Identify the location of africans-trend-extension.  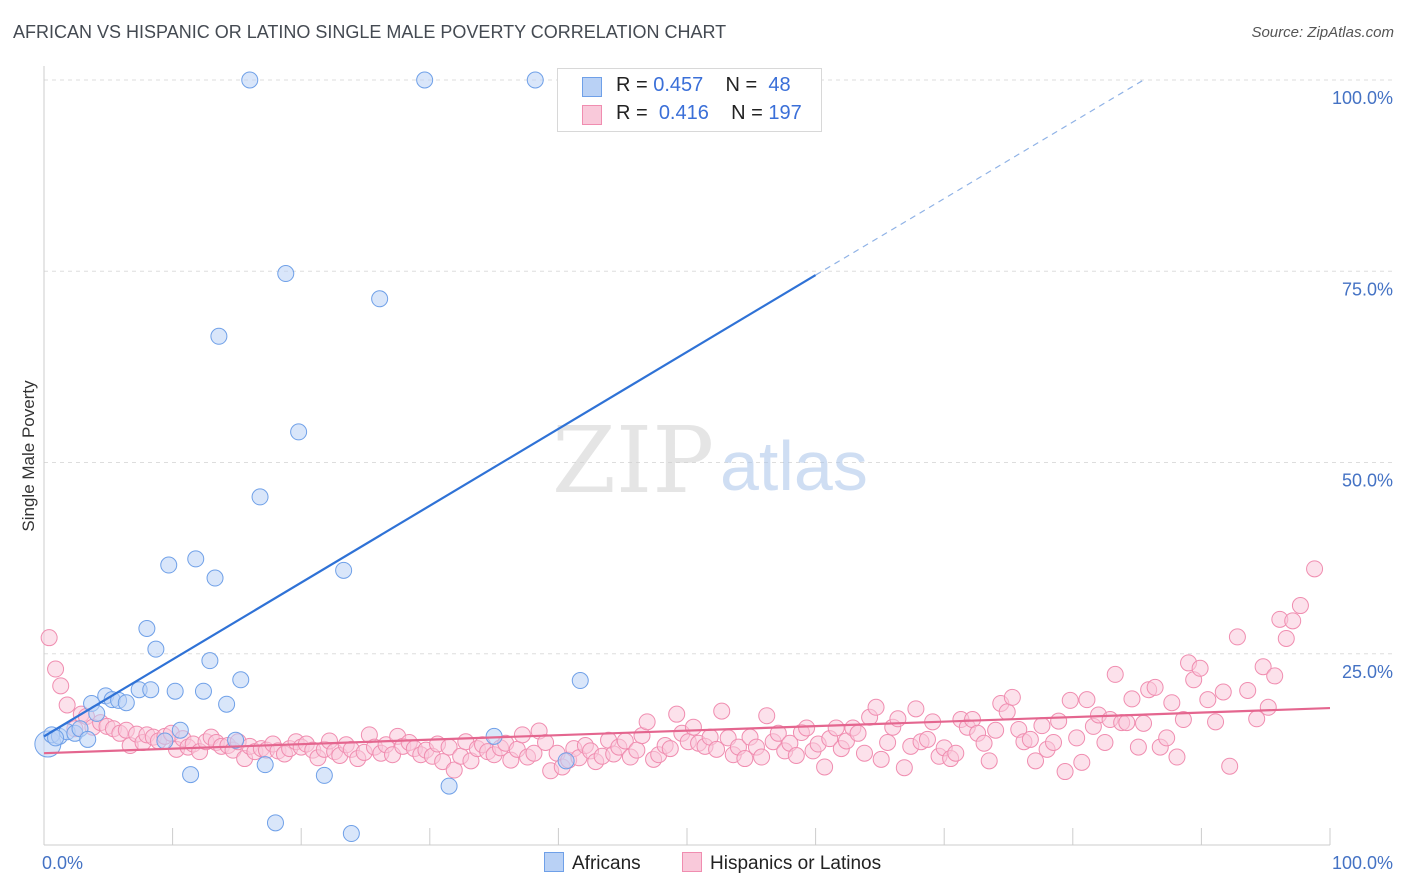
(979, 177).